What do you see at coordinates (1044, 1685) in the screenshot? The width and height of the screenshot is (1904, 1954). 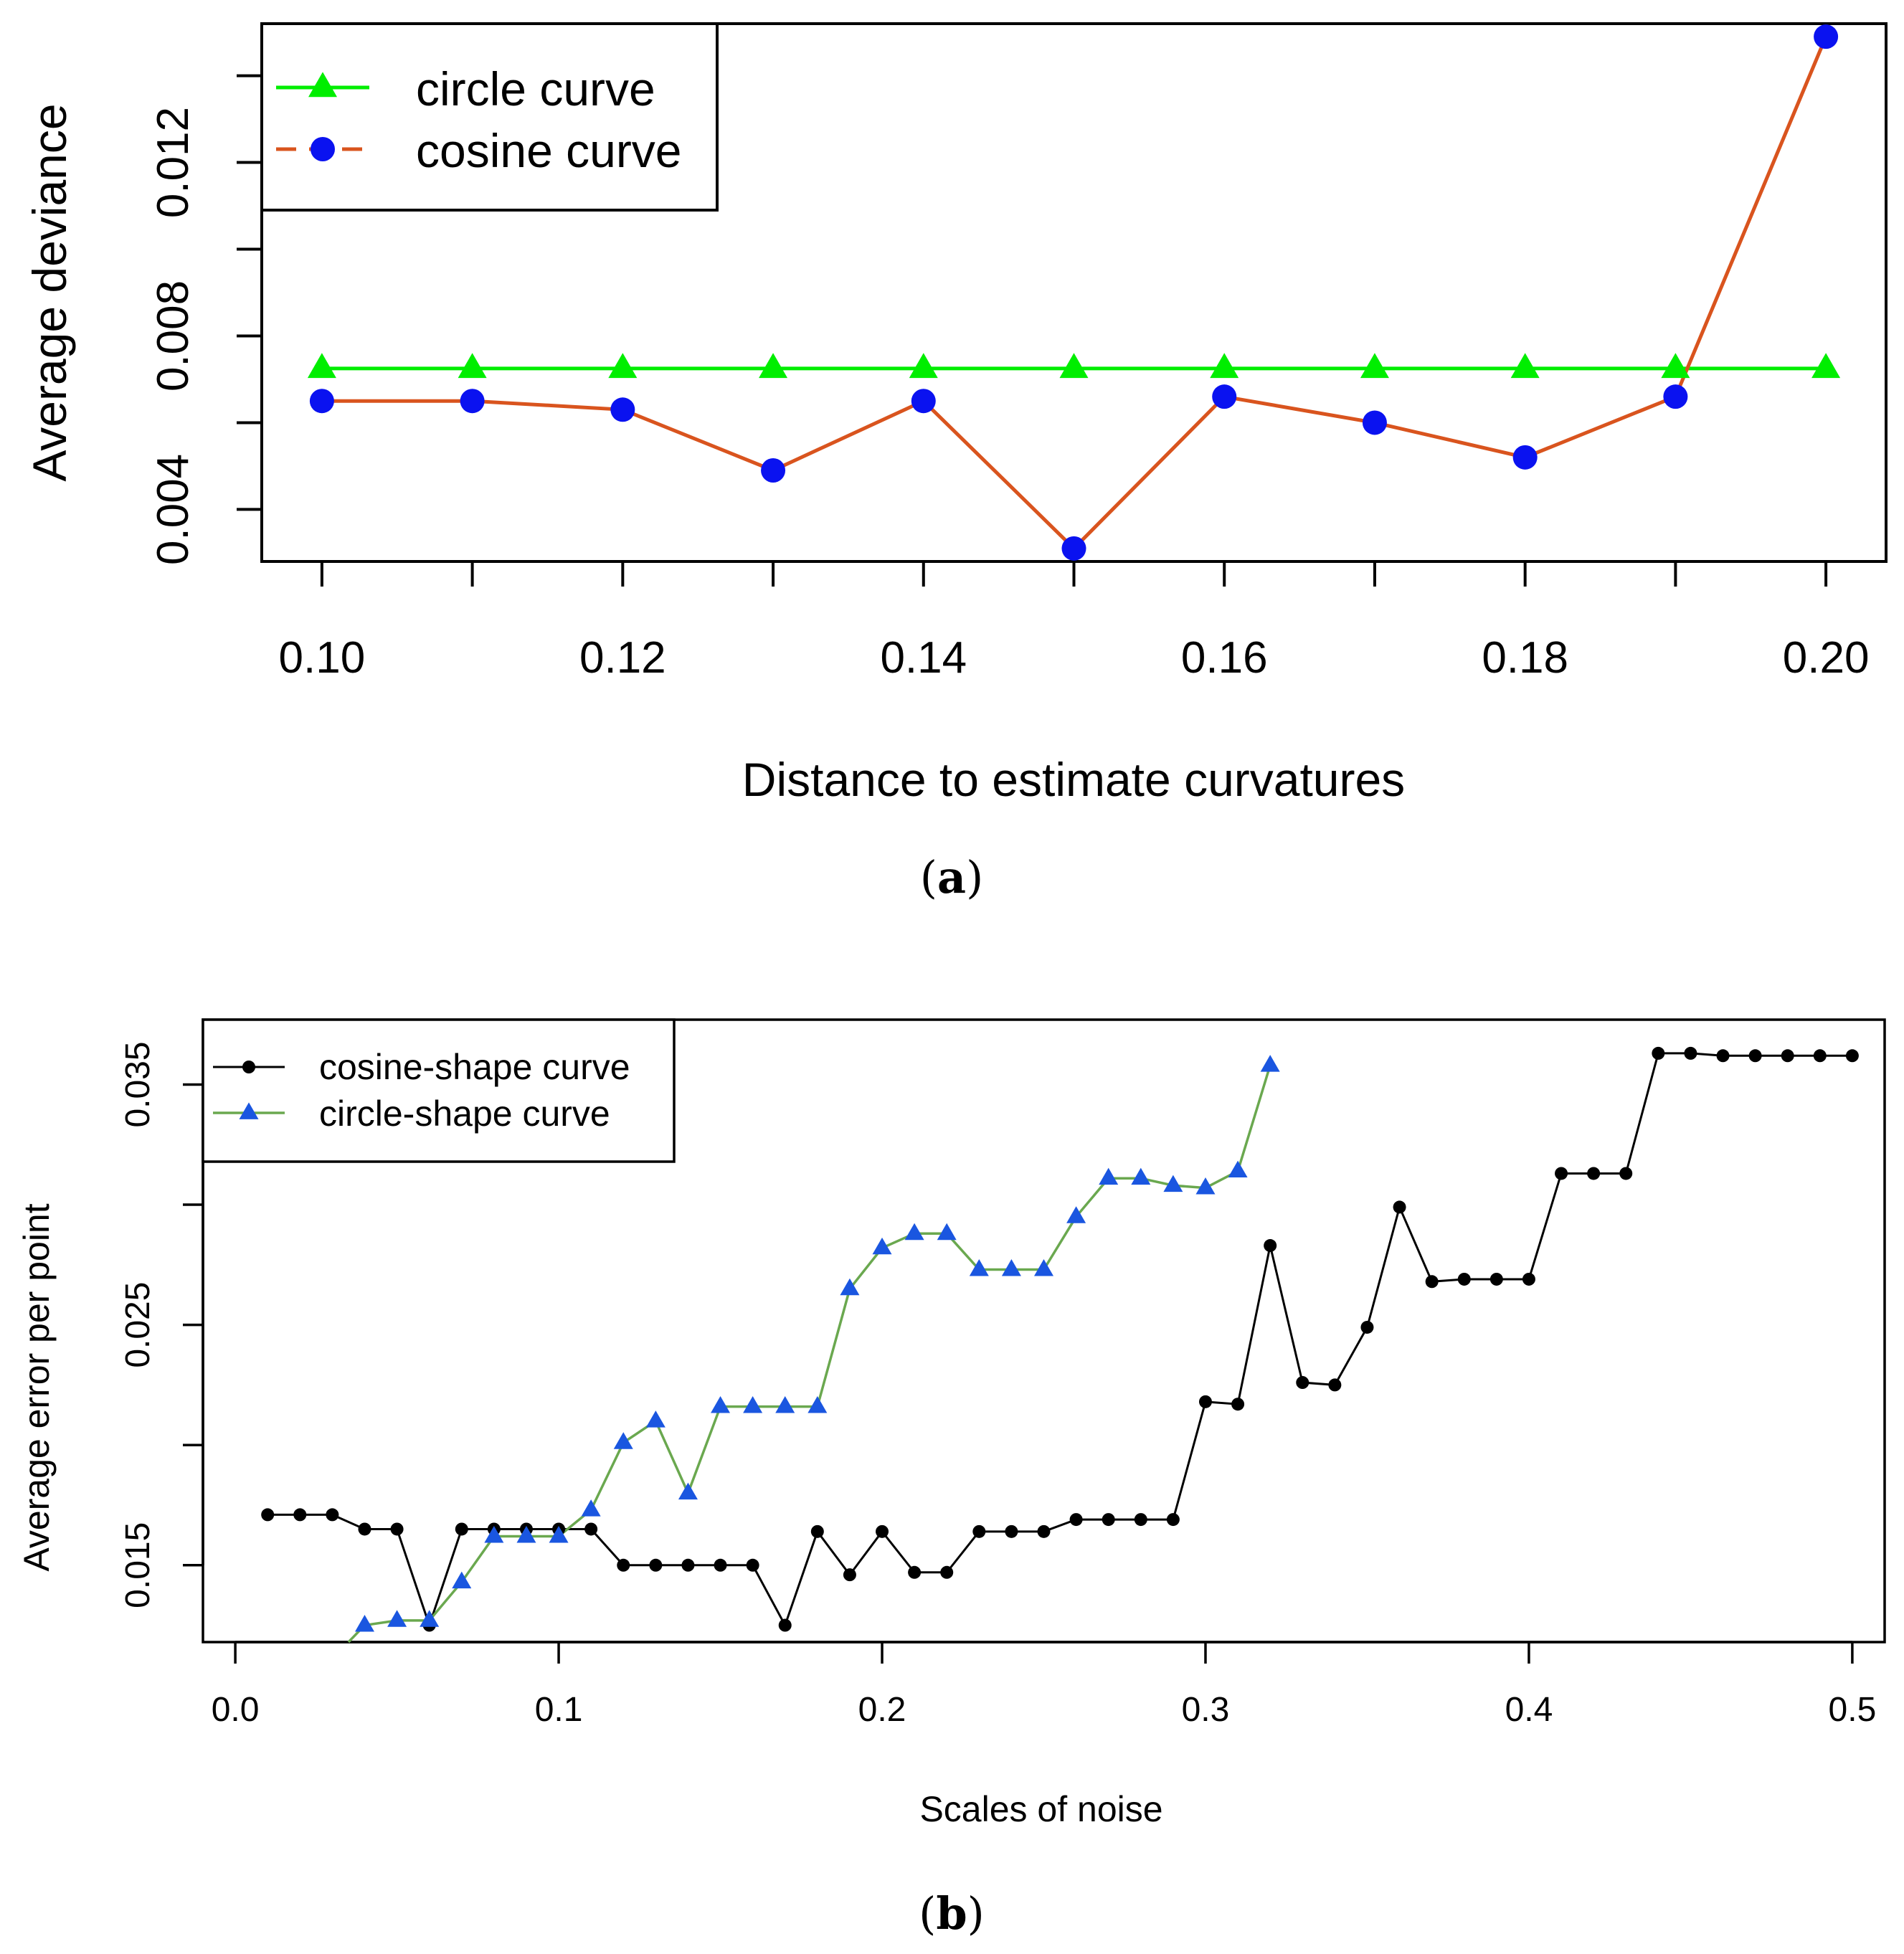 I see `x-axis-b: 0.0 0.1 0.2 0.3 0.4 0.5` at bounding box center [1044, 1685].